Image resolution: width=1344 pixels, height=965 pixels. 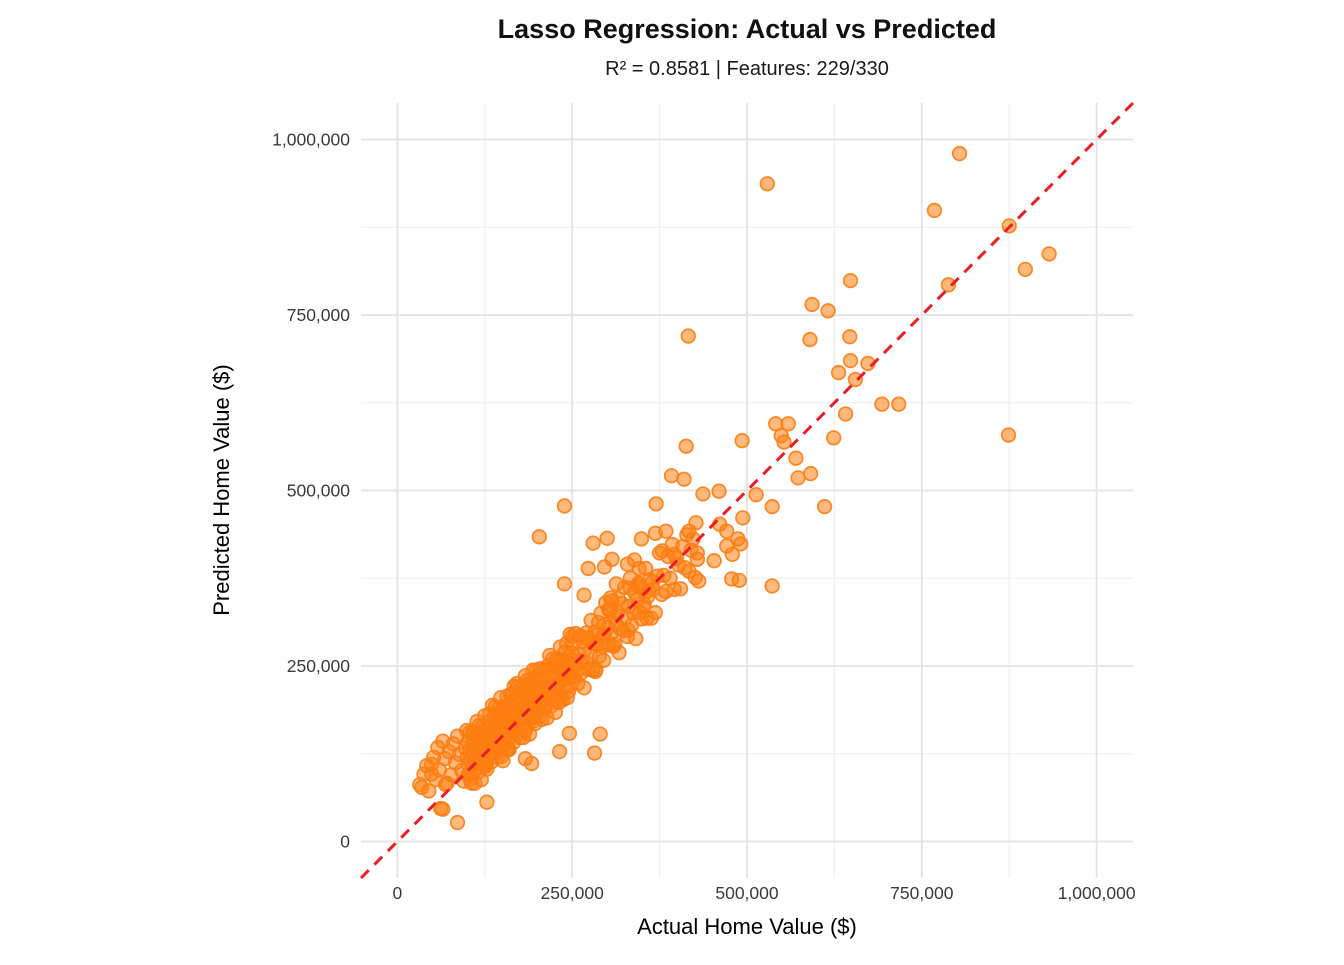 I want to click on y-tick-label: 500,000, so click(x=319, y=491).